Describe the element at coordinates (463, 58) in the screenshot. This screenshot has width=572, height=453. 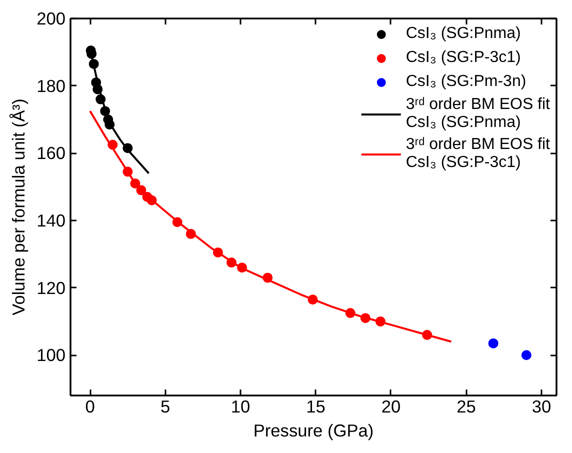
I see `legend-label: CsI₃ (SG:P-3c1)` at that location.